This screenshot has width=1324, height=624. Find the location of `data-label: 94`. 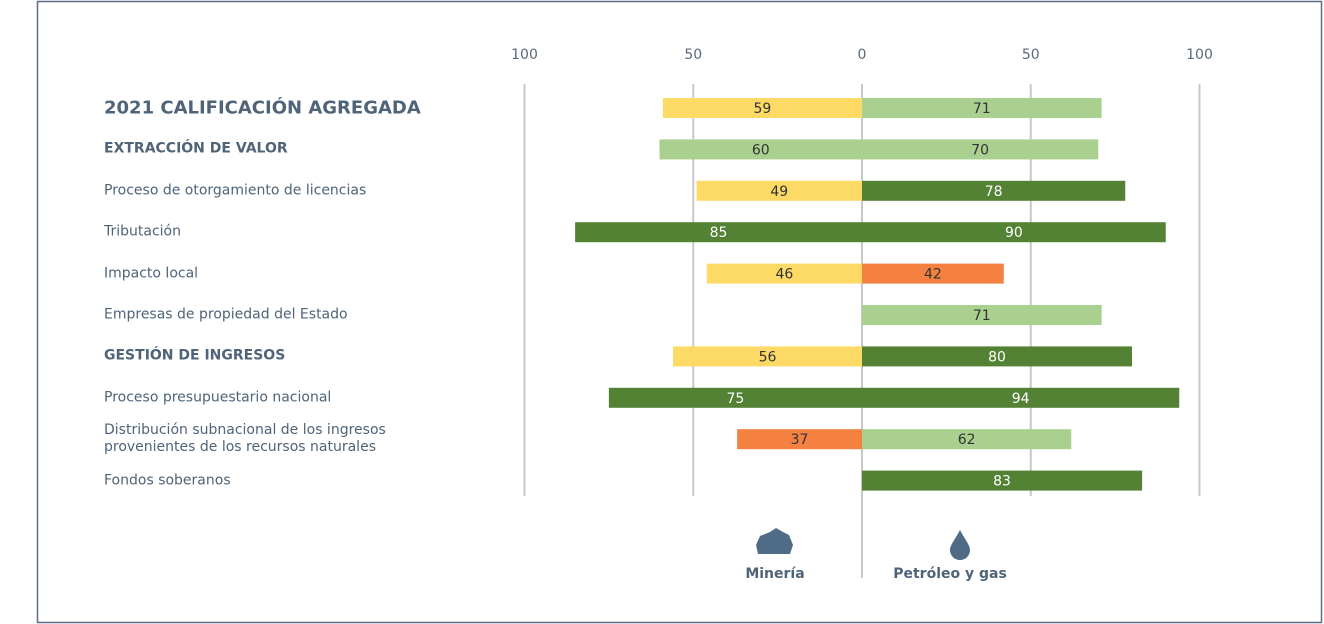

data-label: 94 is located at coordinates (1021, 399).